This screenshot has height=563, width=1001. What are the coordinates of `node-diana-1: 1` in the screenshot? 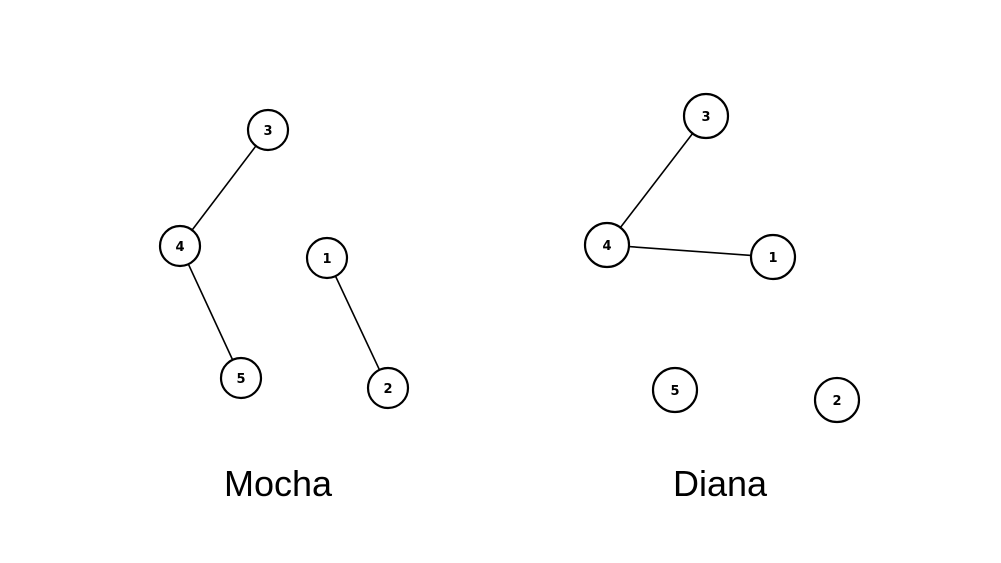 It's located at (773, 257).